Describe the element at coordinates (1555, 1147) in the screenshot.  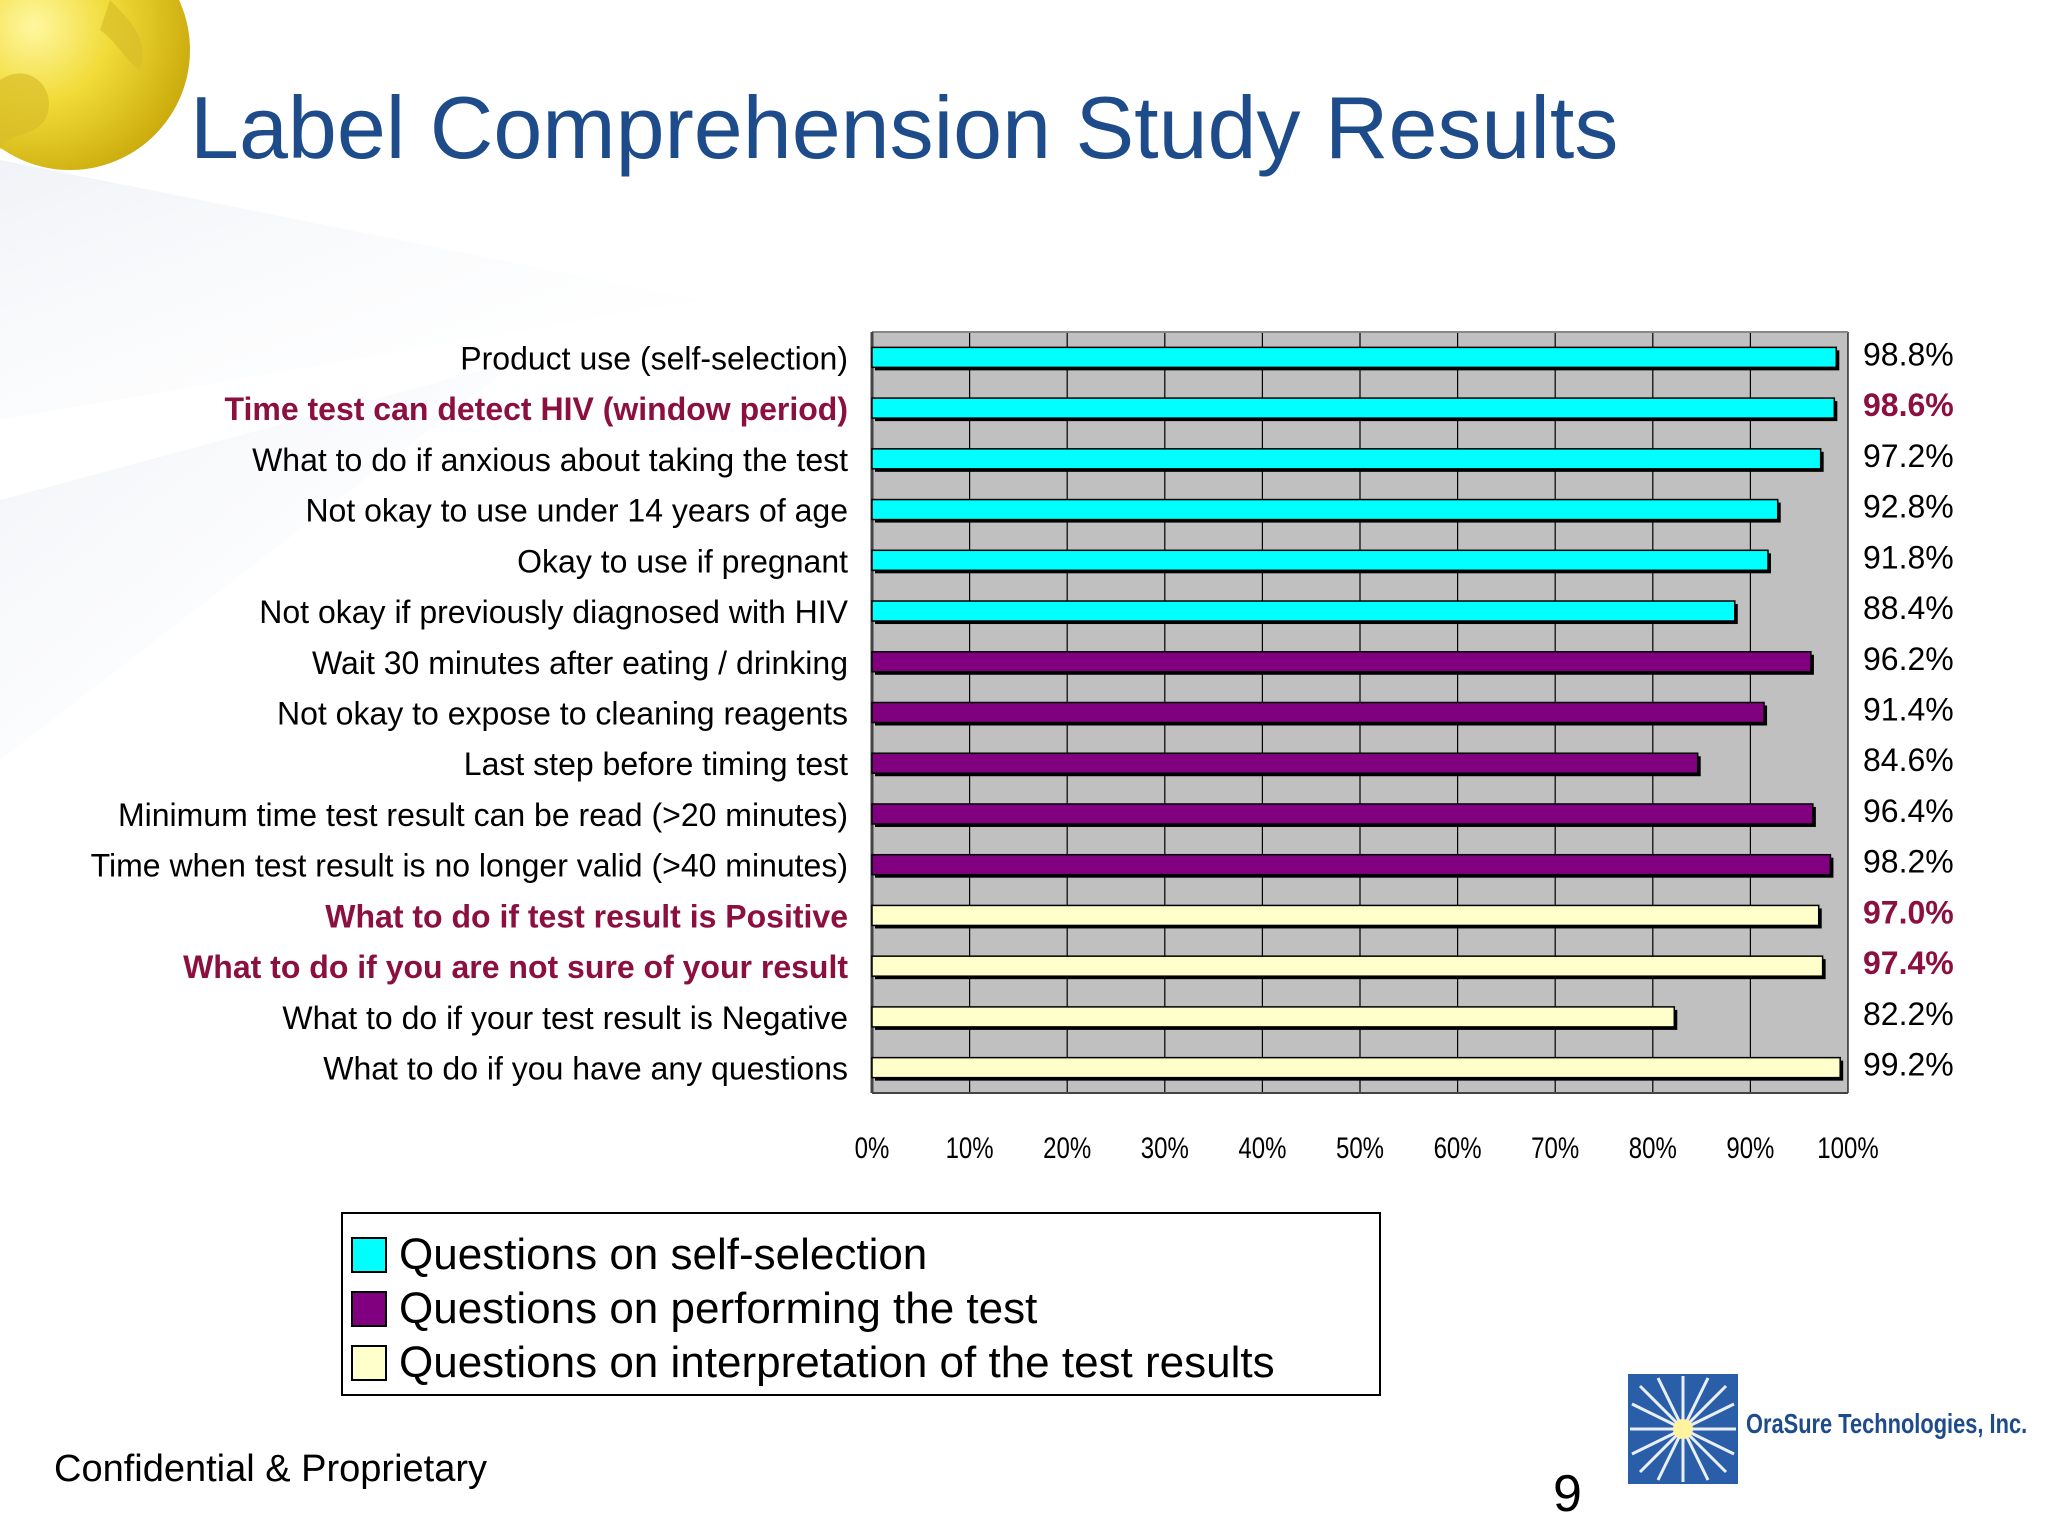
I see `x-tick-label: 70%` at that location.